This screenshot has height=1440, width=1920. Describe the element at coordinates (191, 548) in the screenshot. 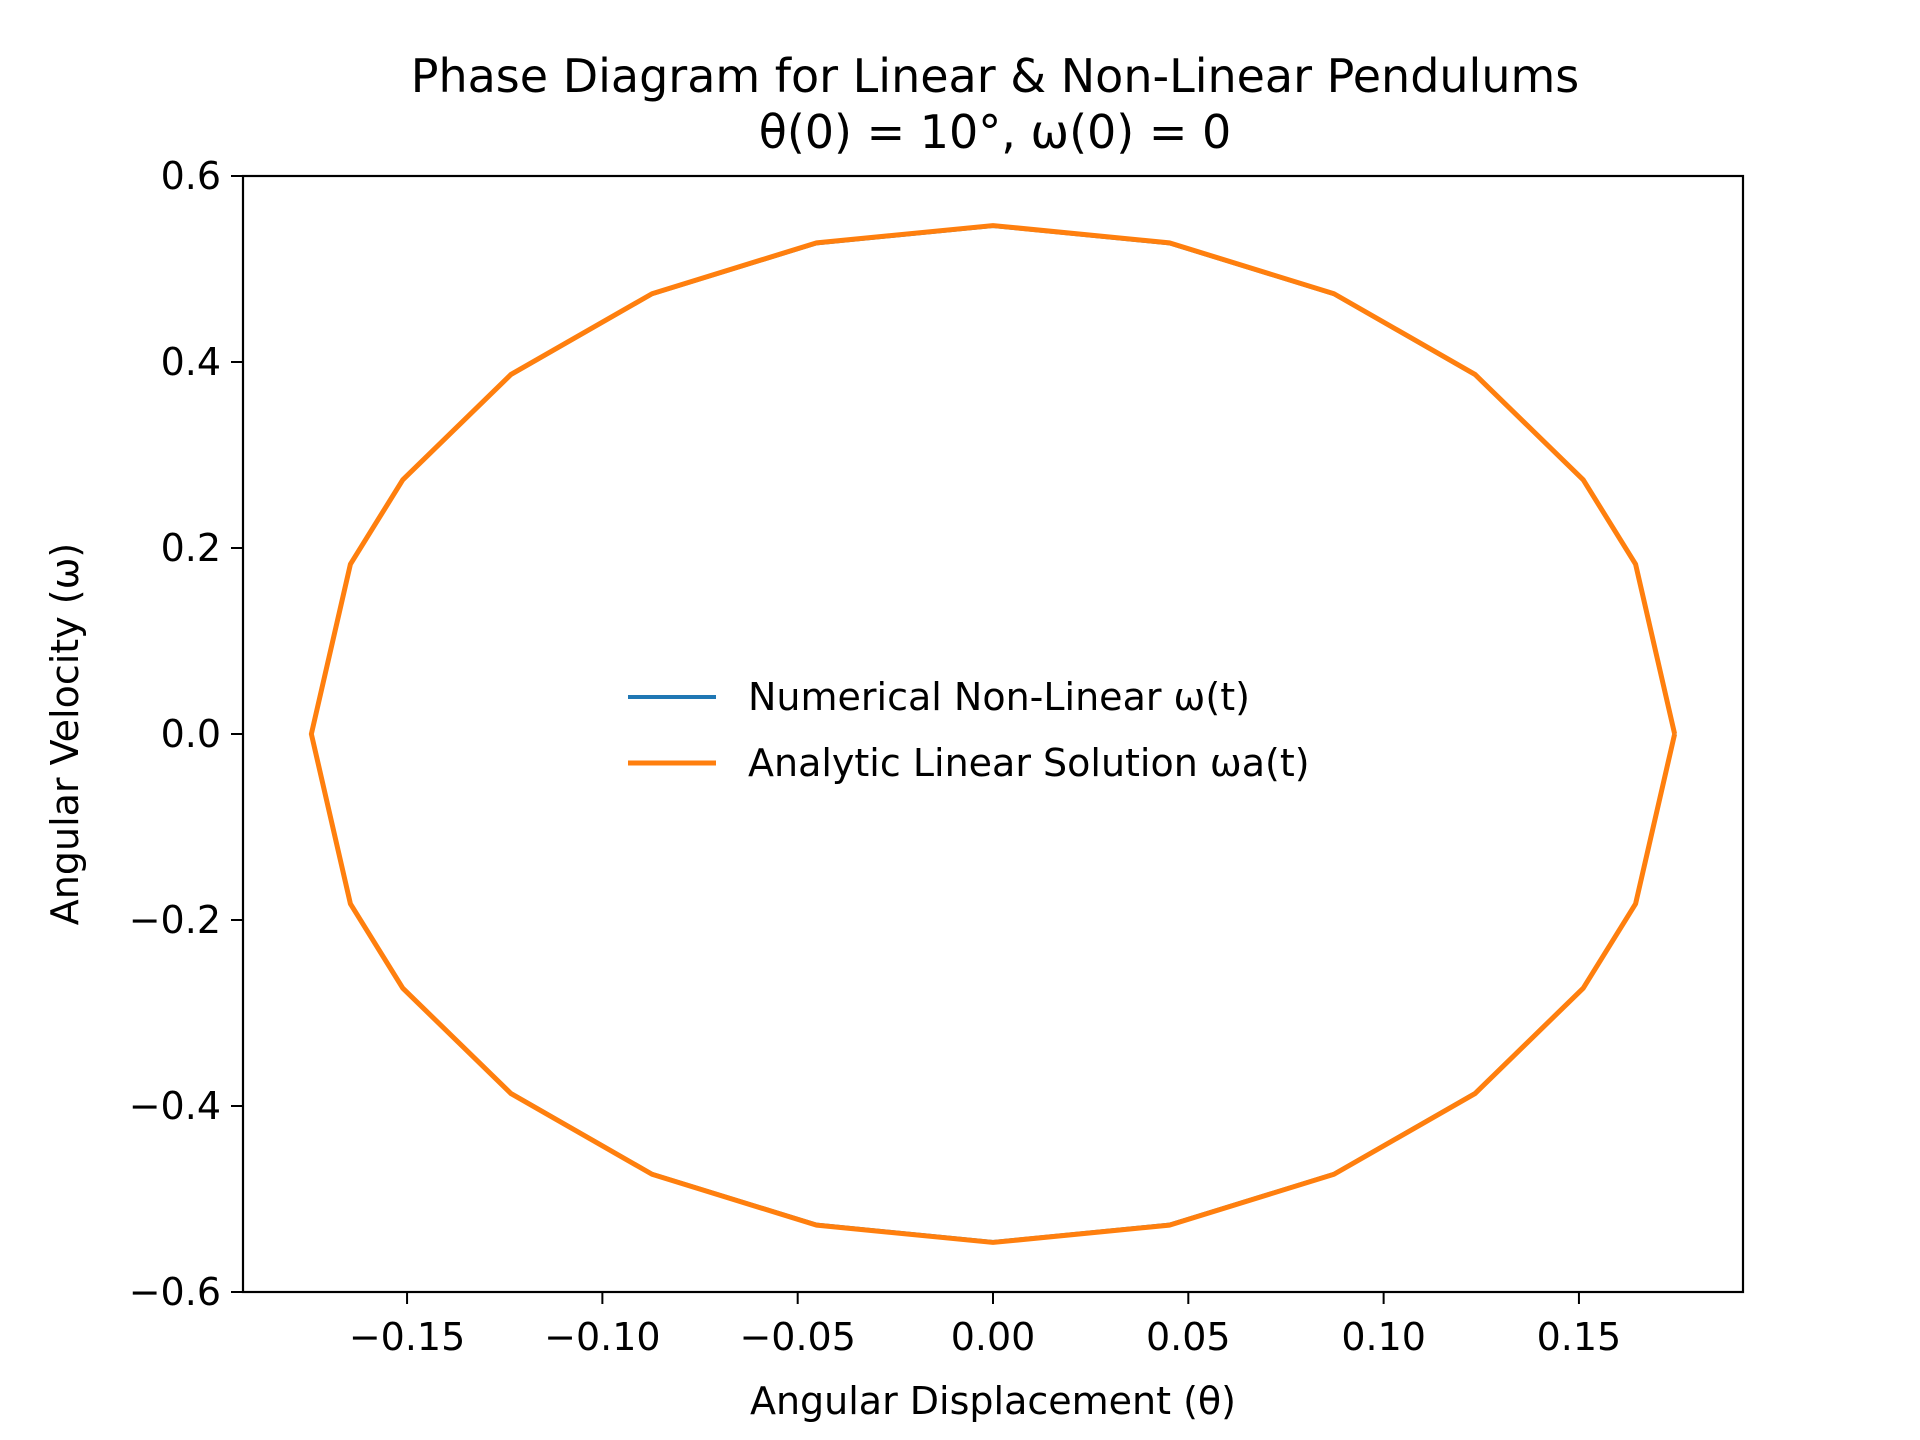

I see `y-tick-label: 0.2` at that location.